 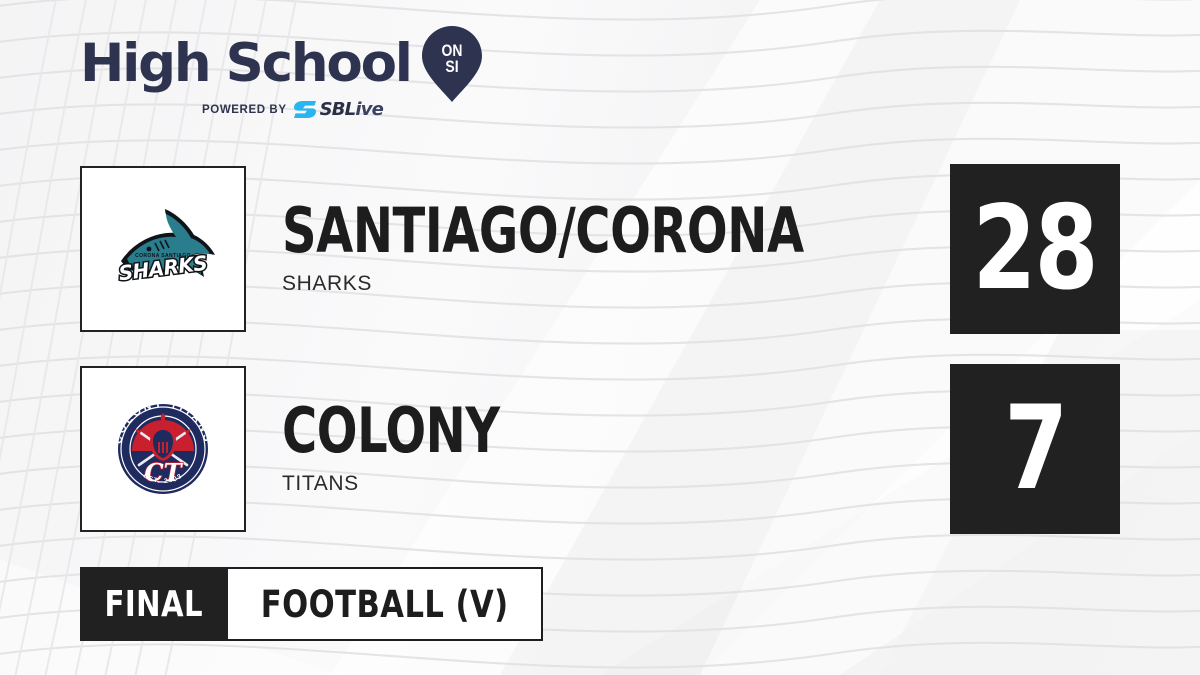 I want to click on team-name: COLONY, so click(x=391, y=430).